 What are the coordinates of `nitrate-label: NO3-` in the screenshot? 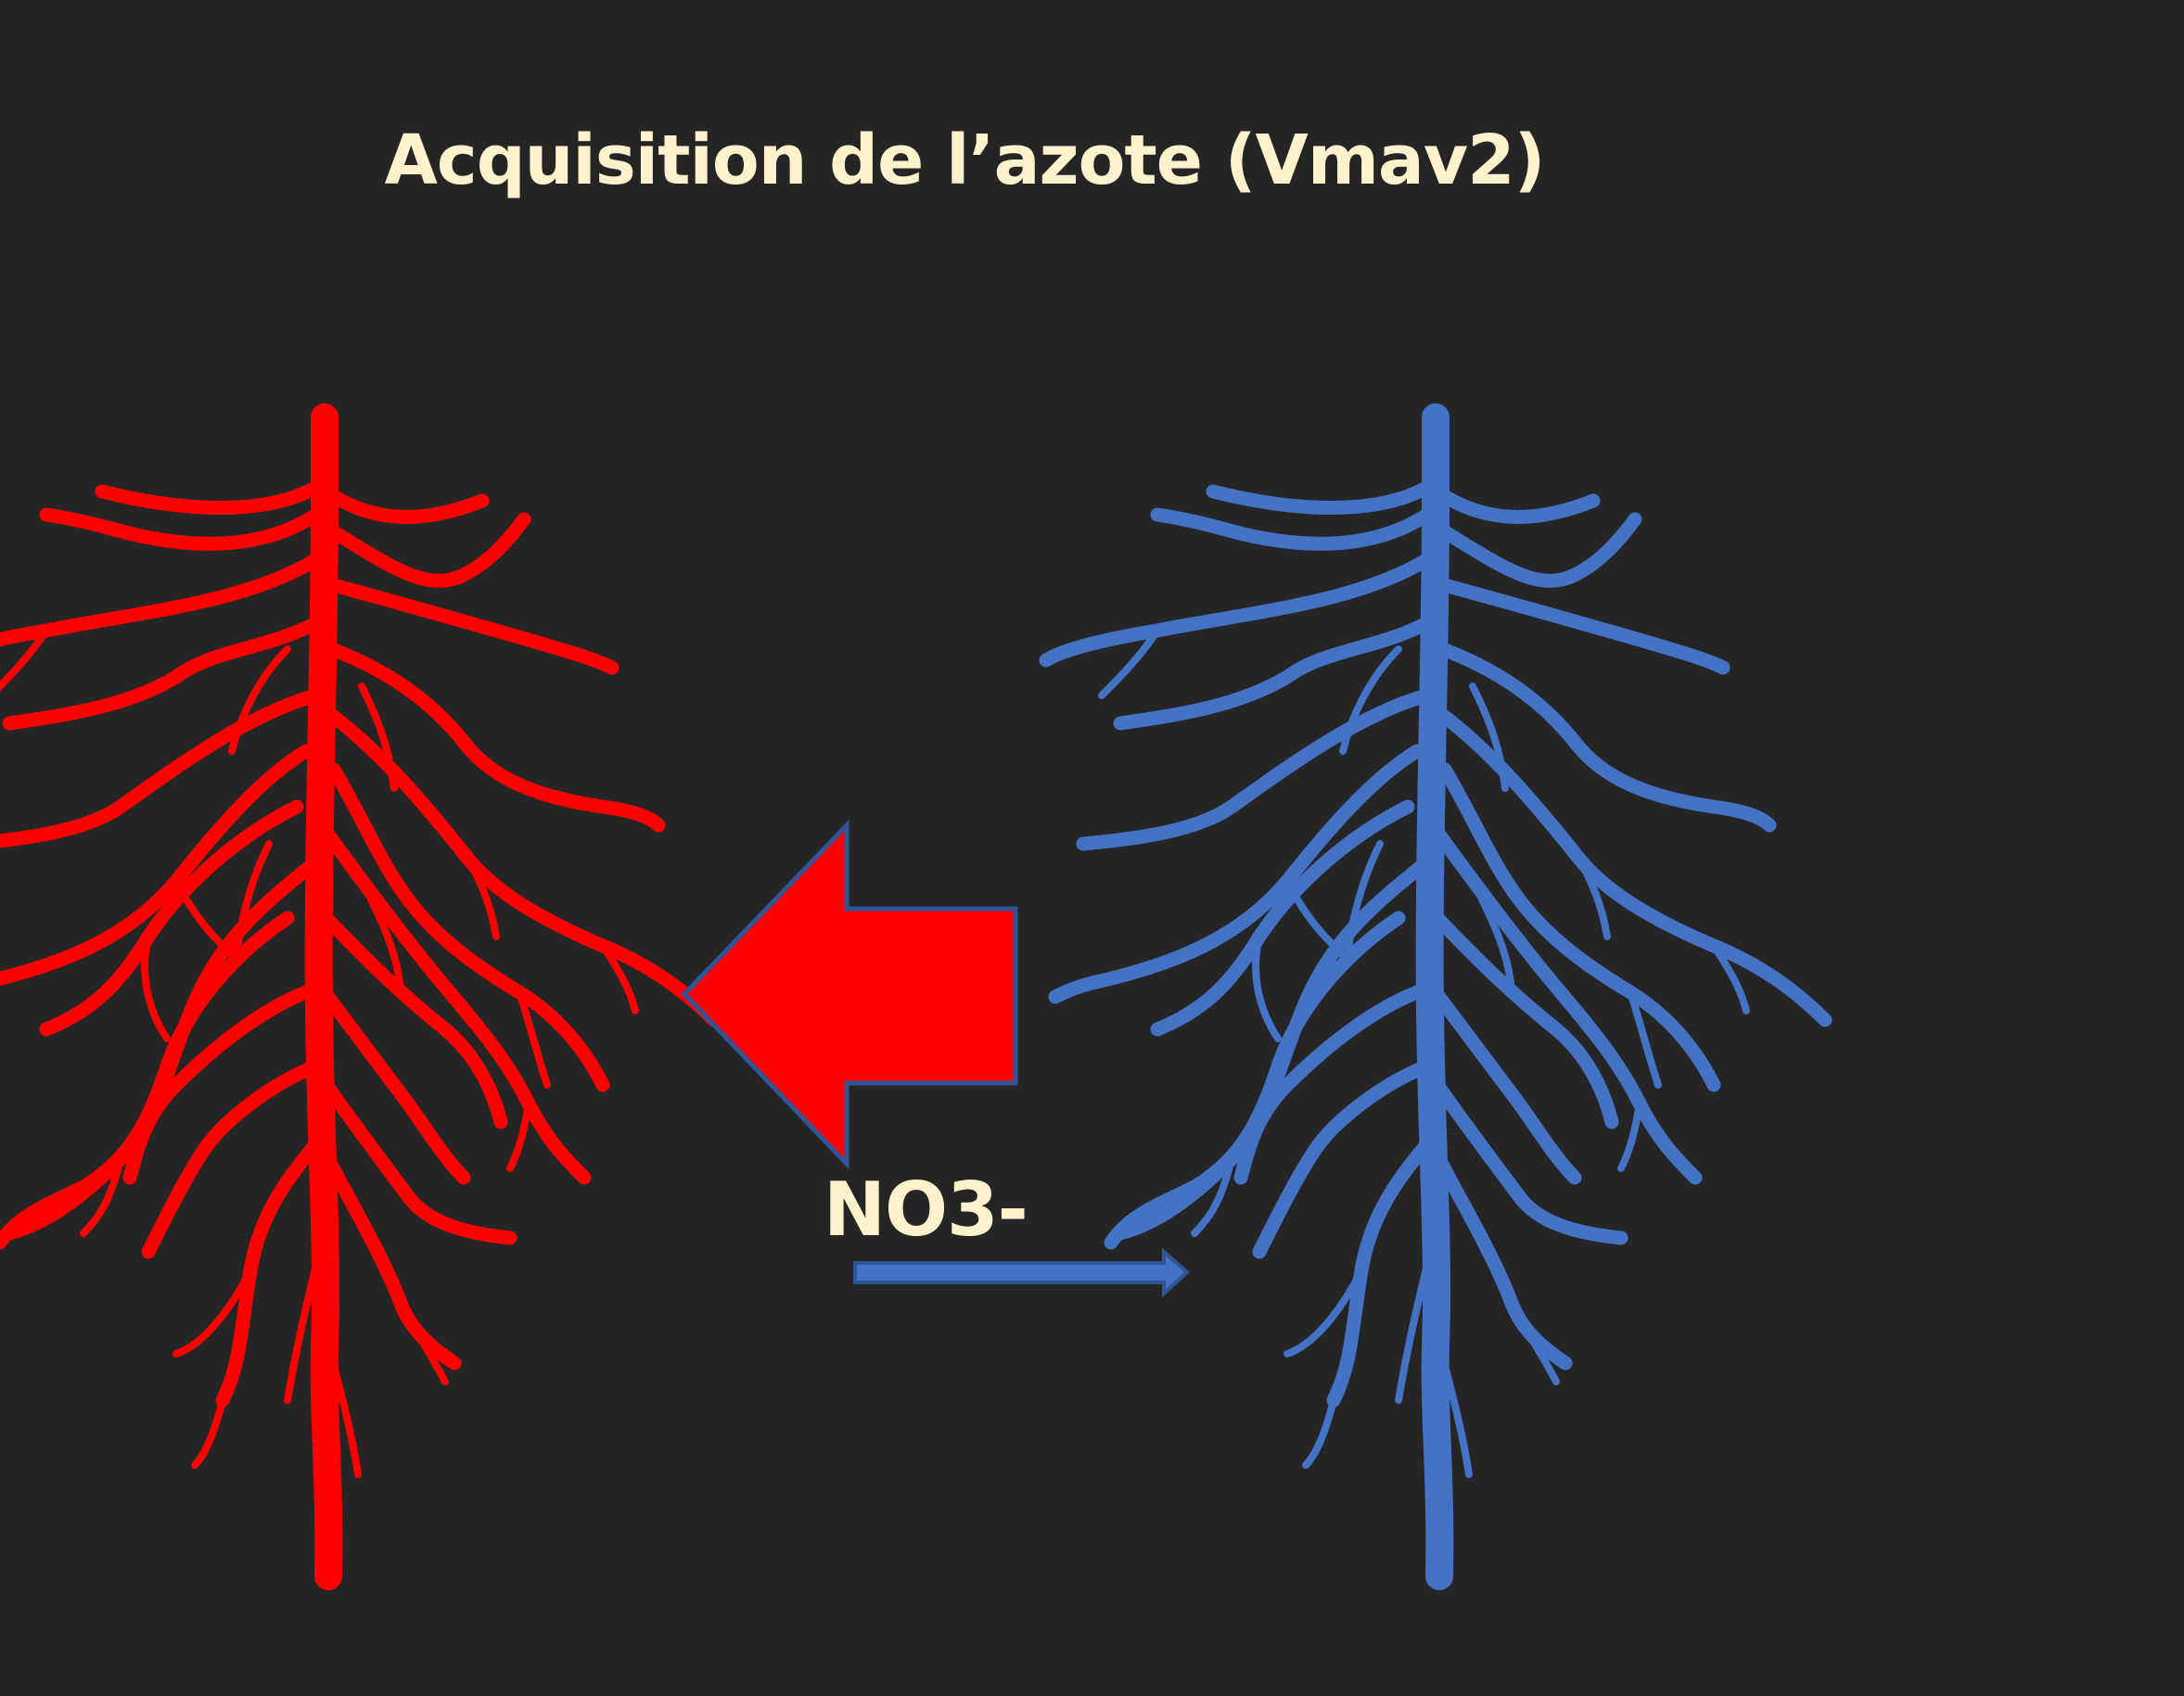 It's located at (926, 1210).